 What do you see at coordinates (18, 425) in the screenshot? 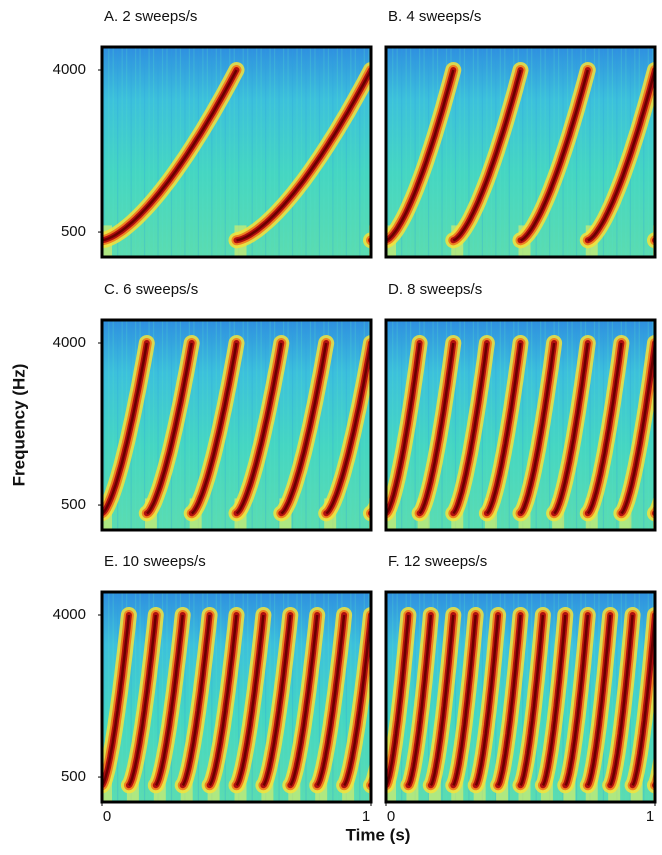
I see `y-axis-title: Frequency (Hz)` at bounding box center [18, 425].